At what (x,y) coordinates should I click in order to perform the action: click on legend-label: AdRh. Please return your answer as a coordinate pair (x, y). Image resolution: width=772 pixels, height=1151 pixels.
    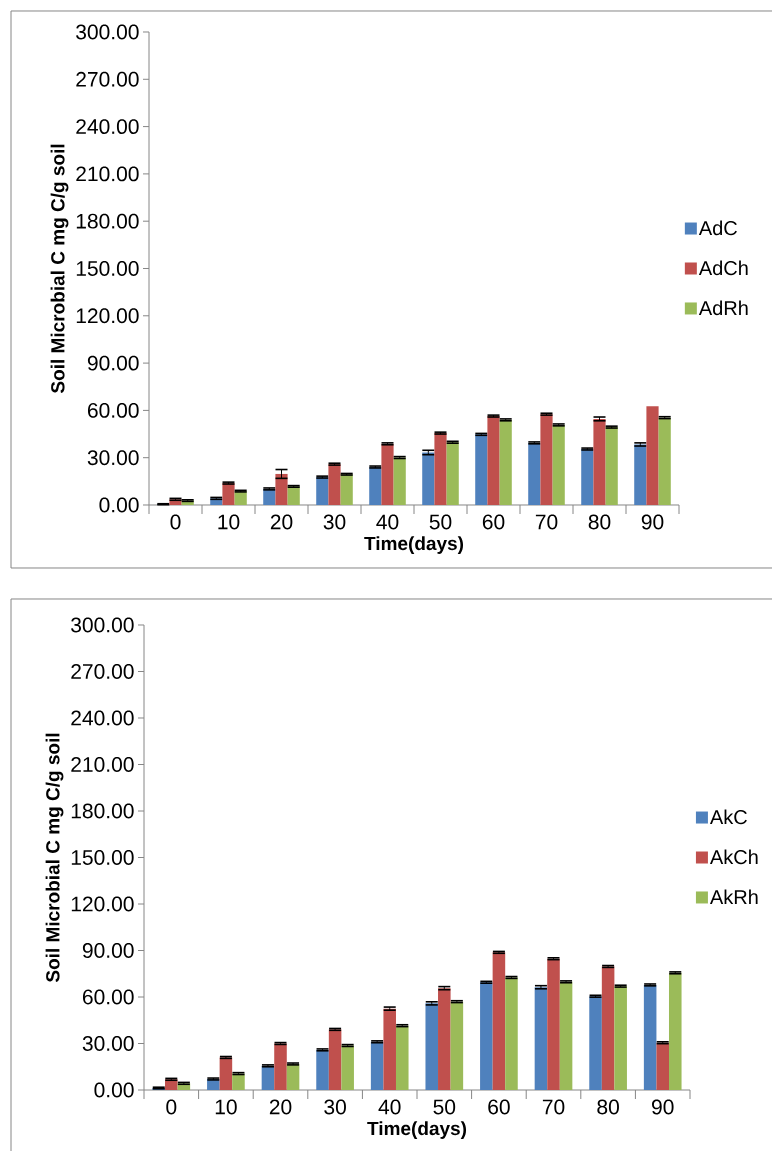
    Looking at the image, I should click on (723, 308).